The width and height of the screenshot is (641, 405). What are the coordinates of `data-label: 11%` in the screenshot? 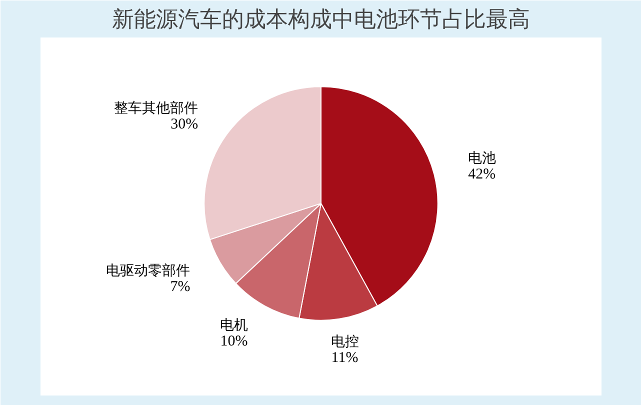 It's located at (344, 358).